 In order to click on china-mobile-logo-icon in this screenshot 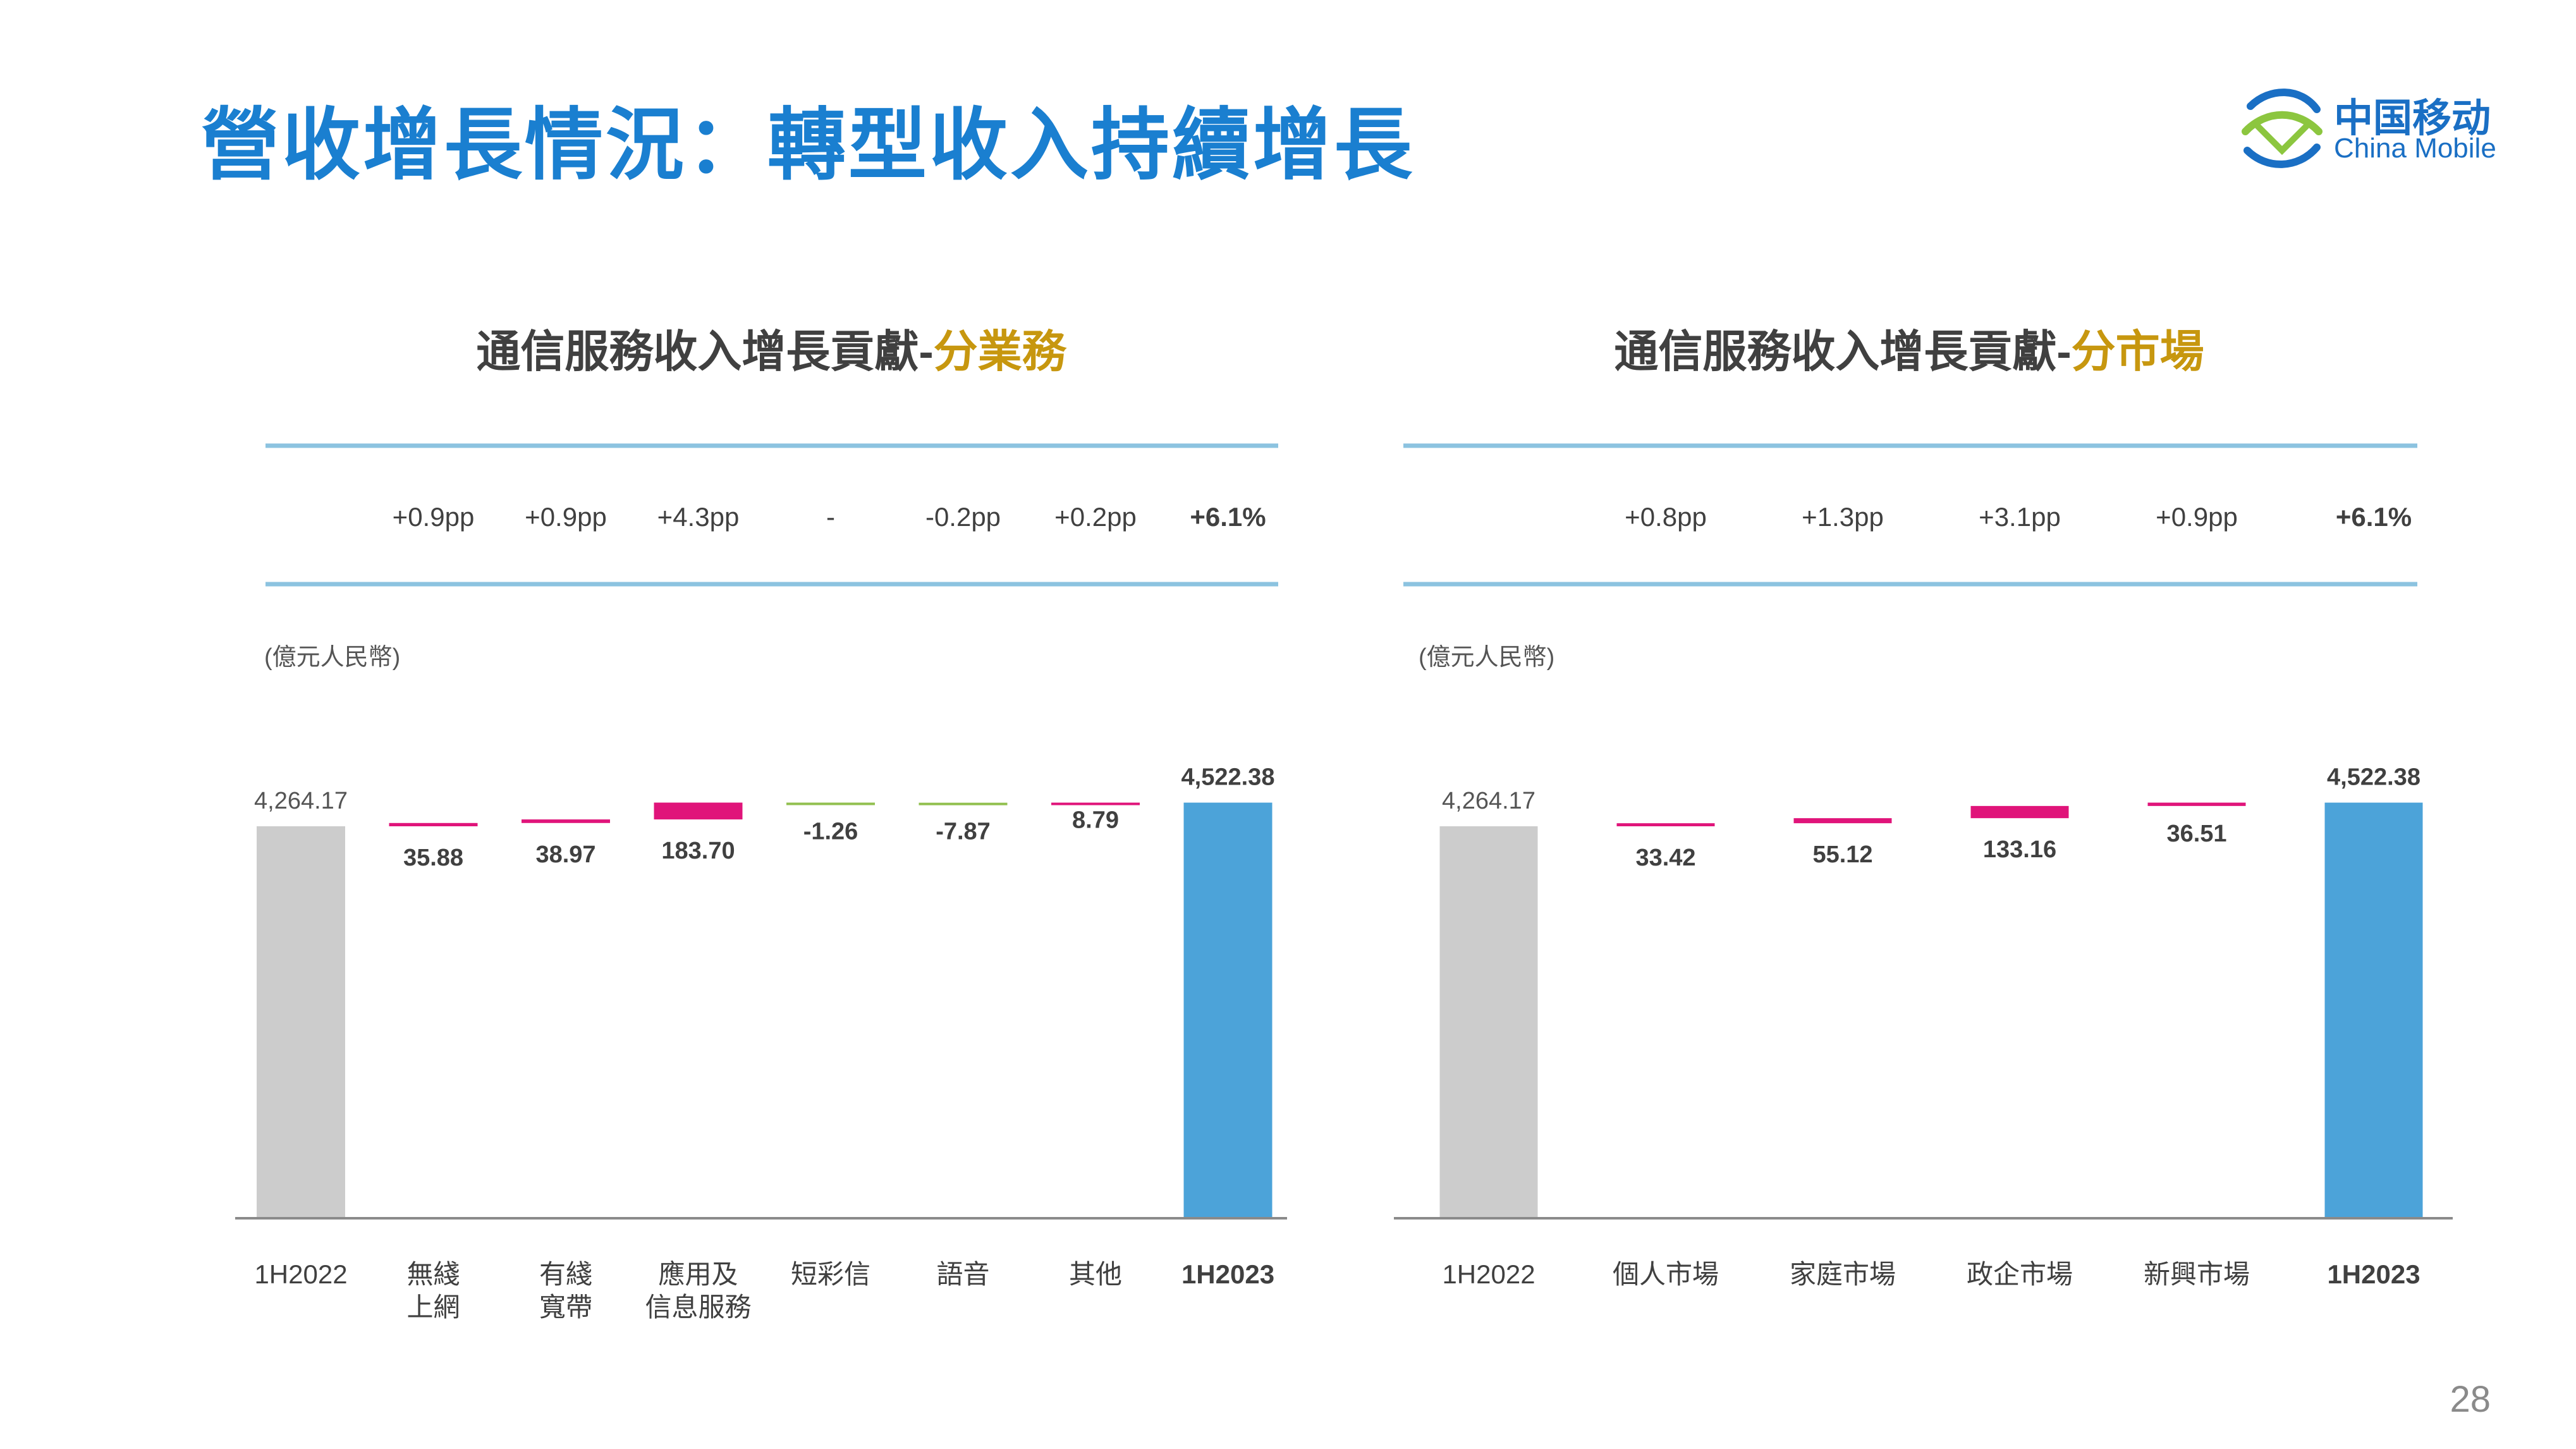, I will do `click(2282, 128)`.